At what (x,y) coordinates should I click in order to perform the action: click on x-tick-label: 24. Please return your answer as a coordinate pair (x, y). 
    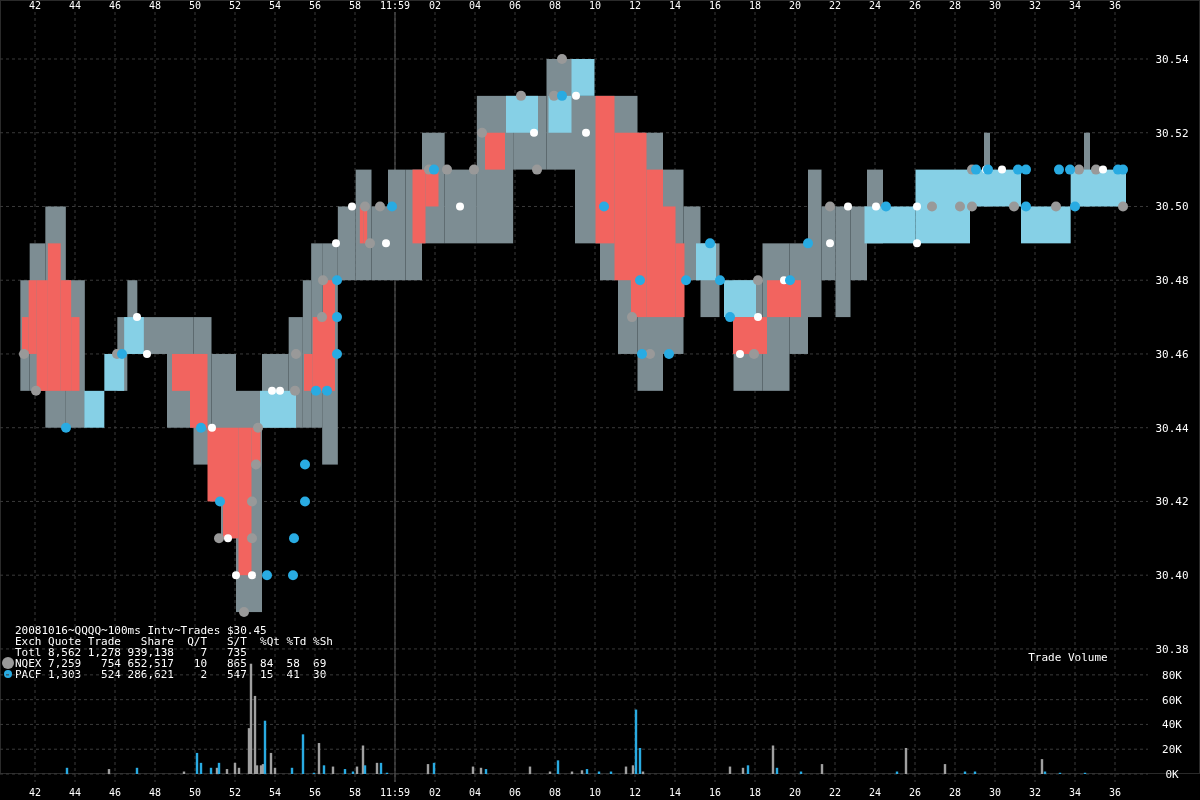
    Looking at the image, I should click on (875, 792).